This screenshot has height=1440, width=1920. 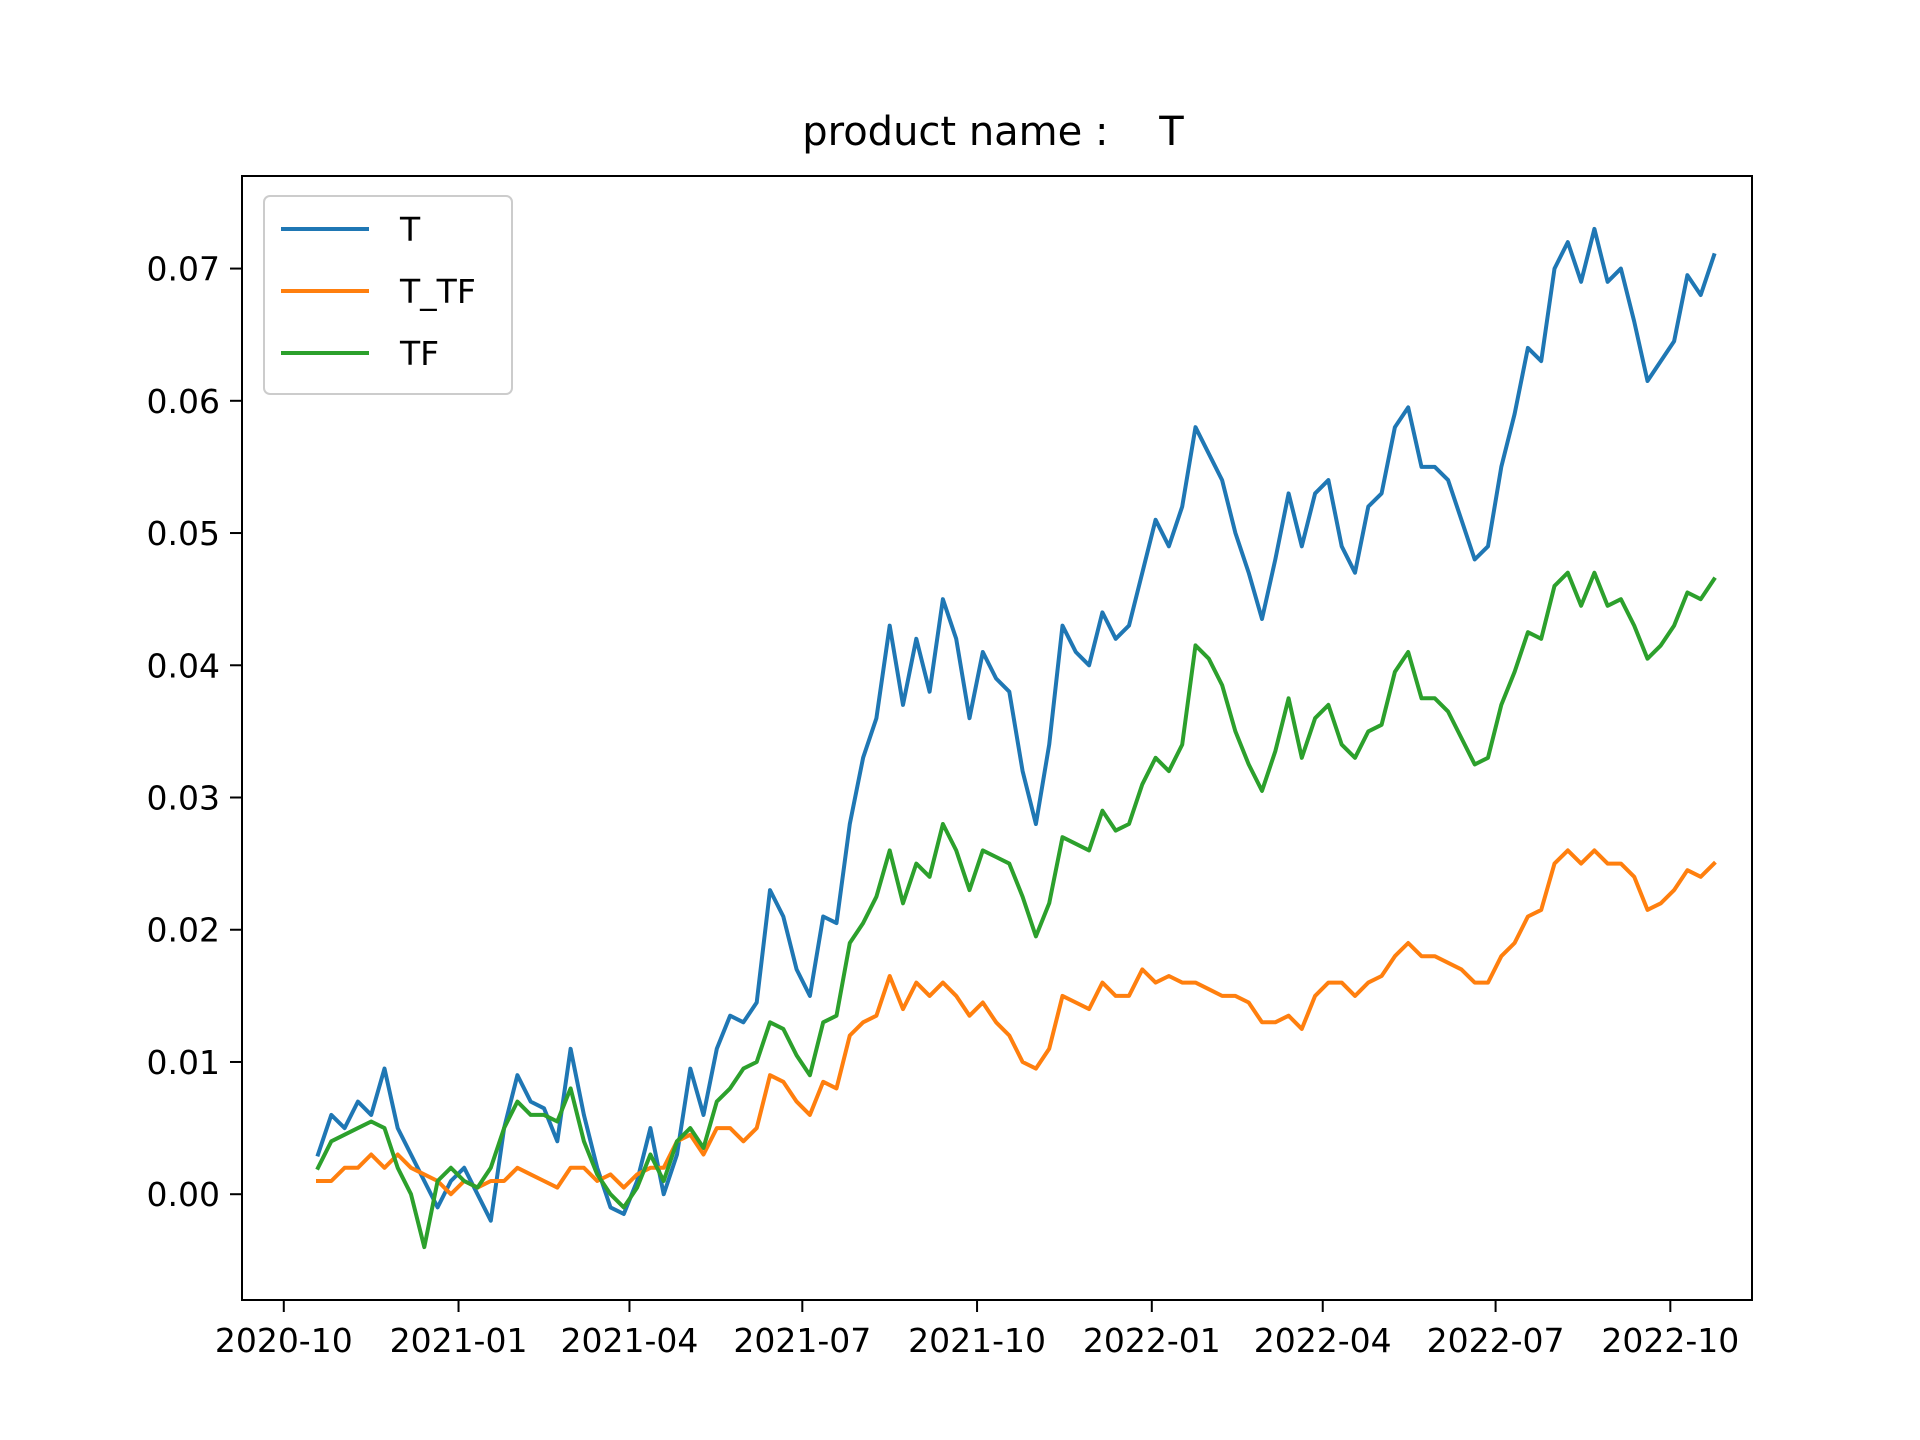 I want to click on legend-entry: T, so click(x=351, y=229).